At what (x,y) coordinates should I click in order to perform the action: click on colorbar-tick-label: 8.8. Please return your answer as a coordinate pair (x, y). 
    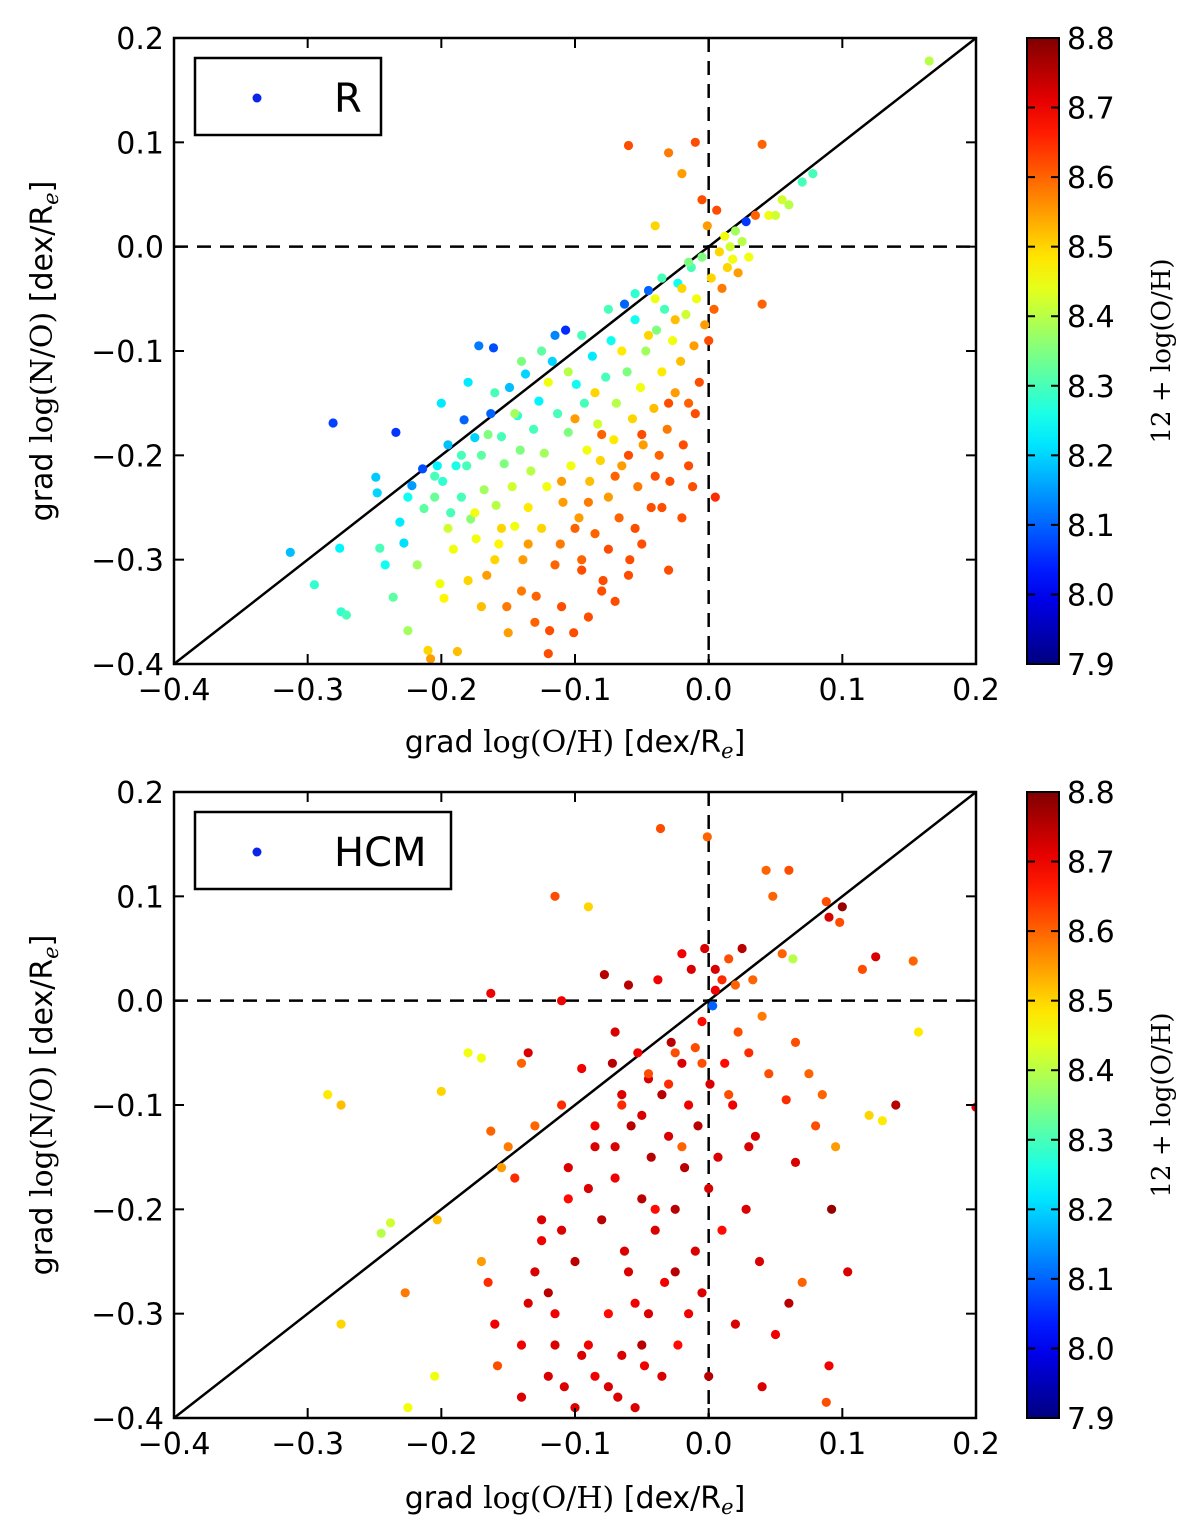
    Looking at the image, I should click on (1091, 39).